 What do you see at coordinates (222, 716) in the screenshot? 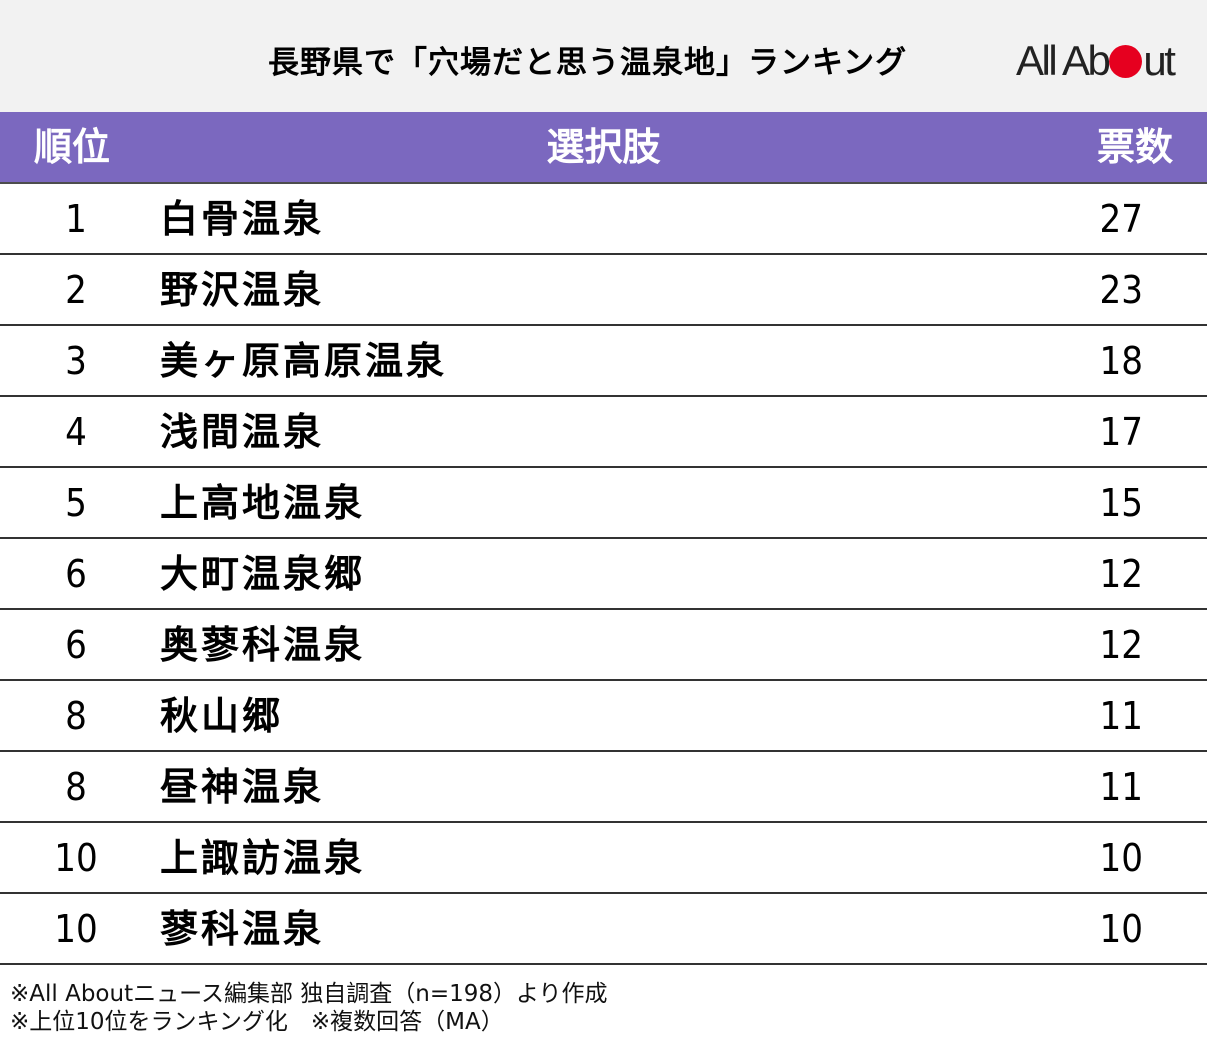
I see `option-cell: 秋山郷` at bounding box center [222, 716].